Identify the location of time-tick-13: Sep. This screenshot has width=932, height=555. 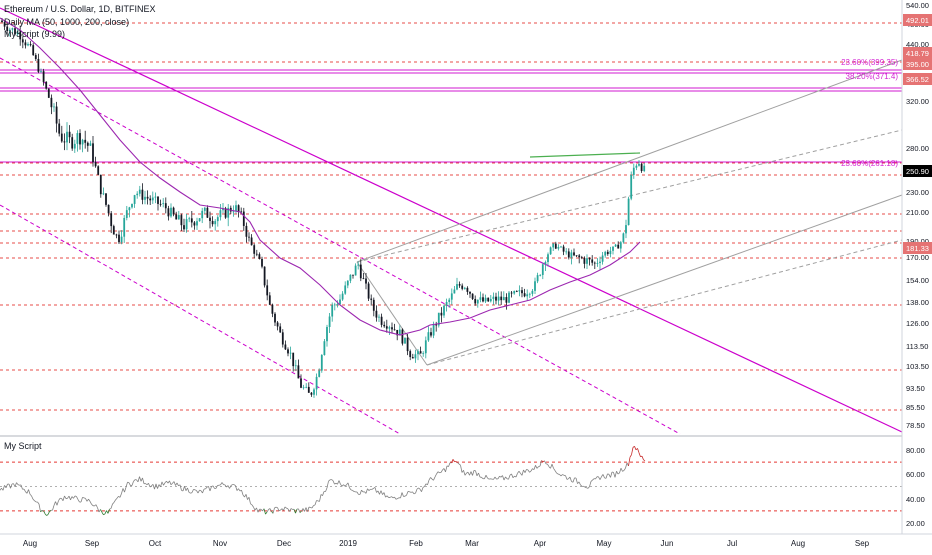
(862, 543).